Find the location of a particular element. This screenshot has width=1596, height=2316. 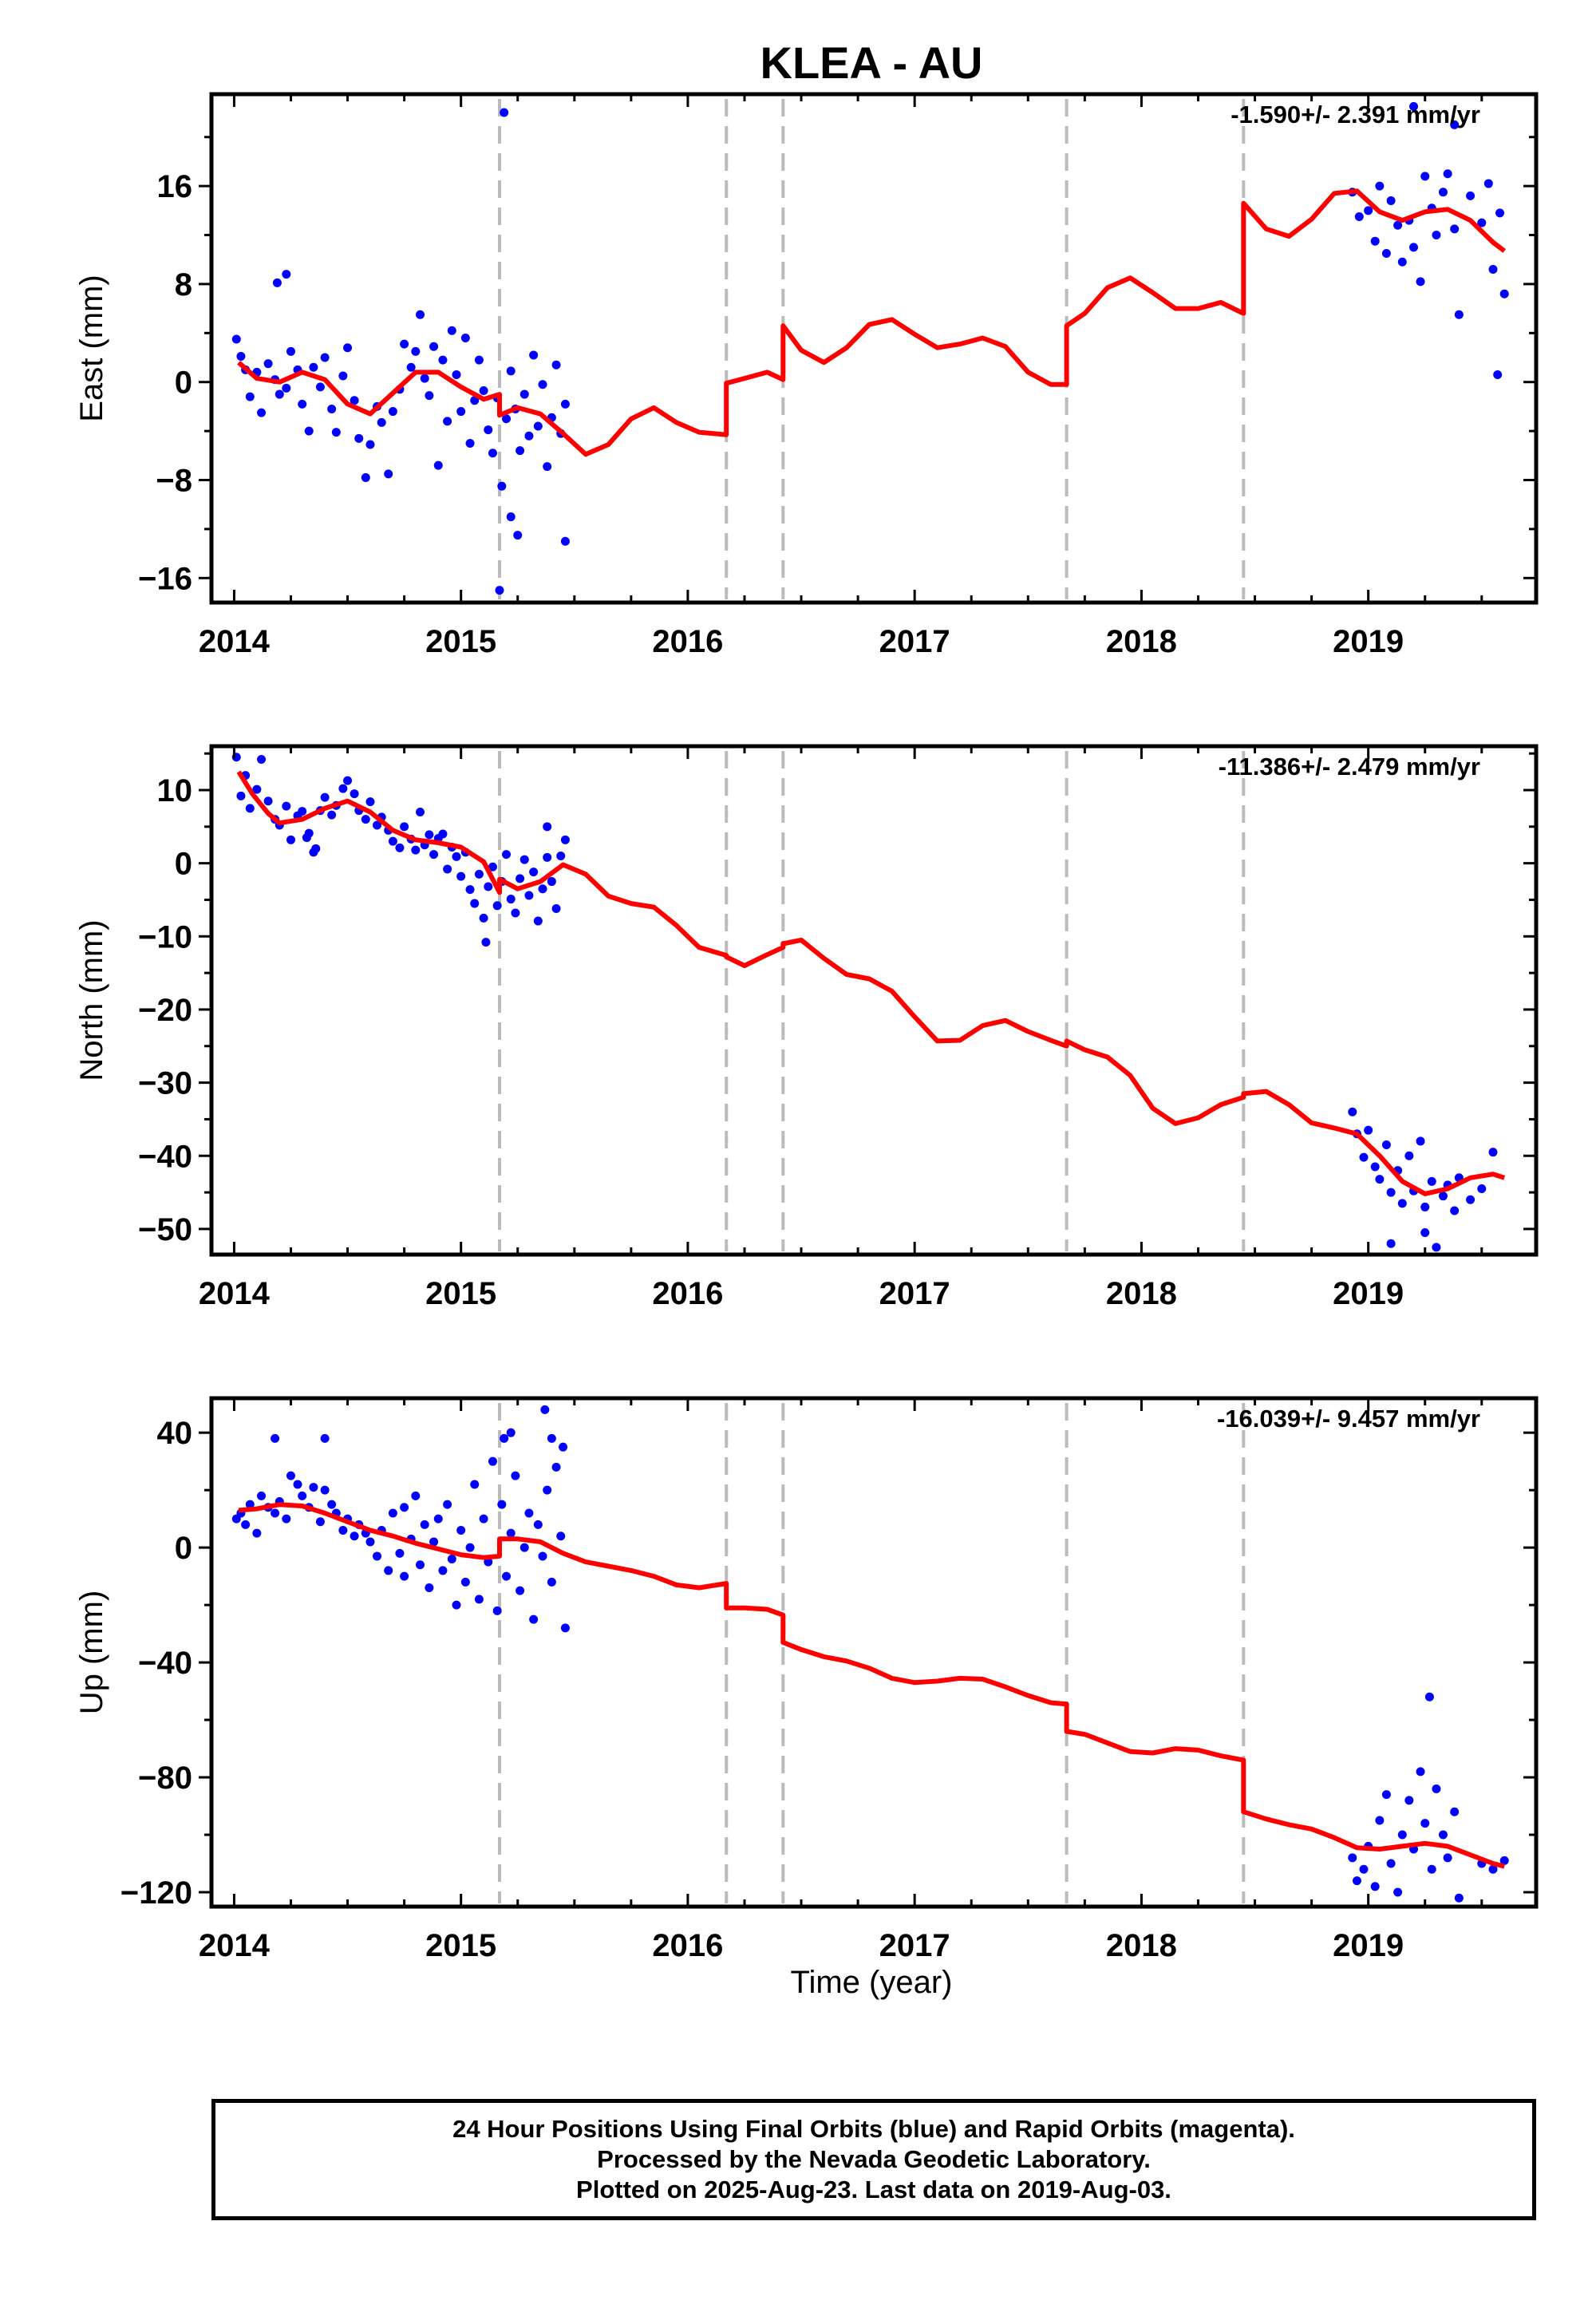

x-axis-label: Time (year) is located at coordinates (872, 1982).